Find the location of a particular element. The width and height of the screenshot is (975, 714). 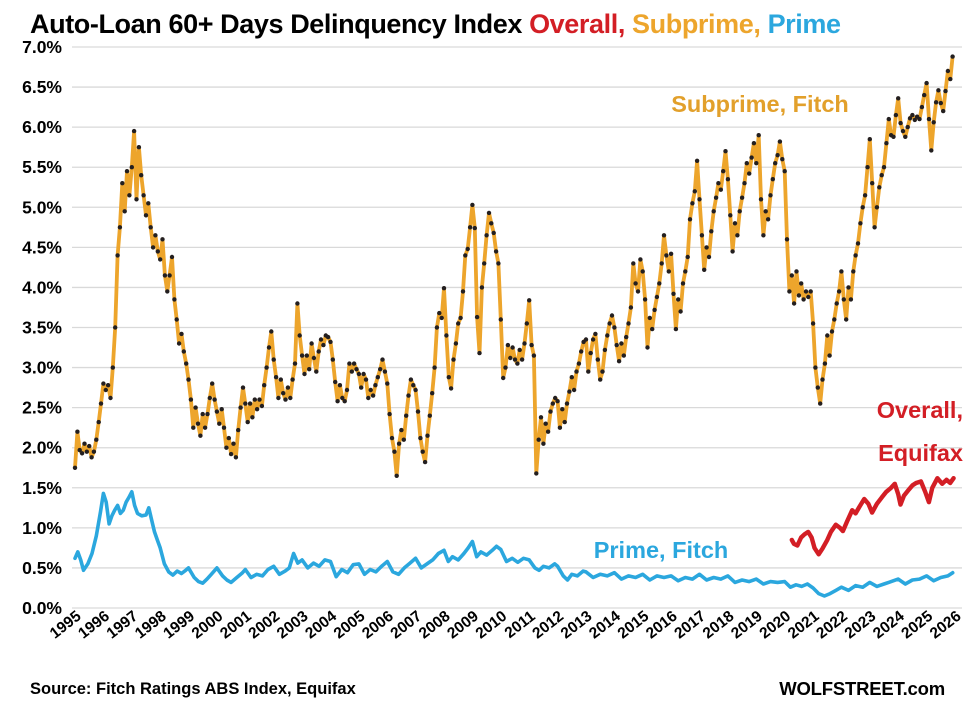

x-tick-label: 2026 is located at coordinates (946, 625).